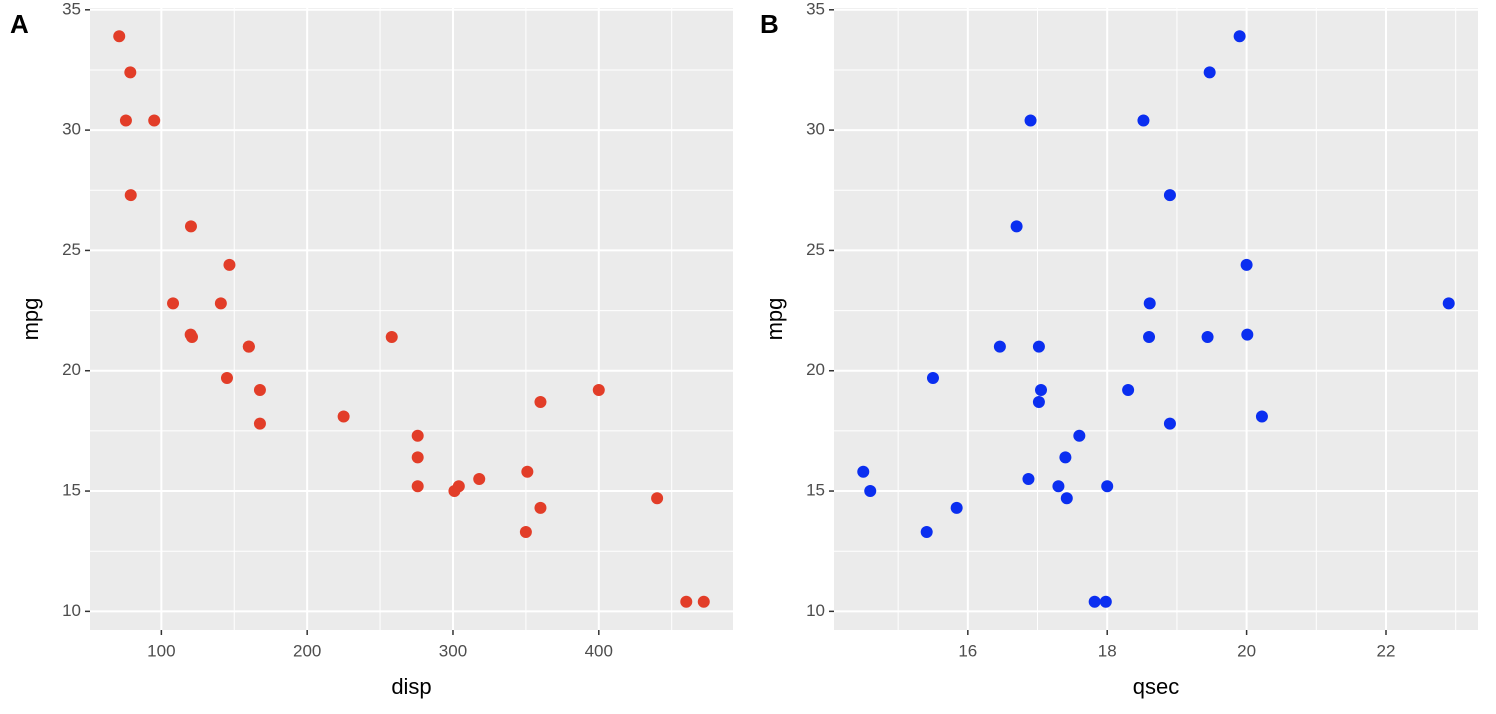 The width and height of the screenshot is (1496, 714). I want to click on x-tick-label: 100, so click(161, 650).